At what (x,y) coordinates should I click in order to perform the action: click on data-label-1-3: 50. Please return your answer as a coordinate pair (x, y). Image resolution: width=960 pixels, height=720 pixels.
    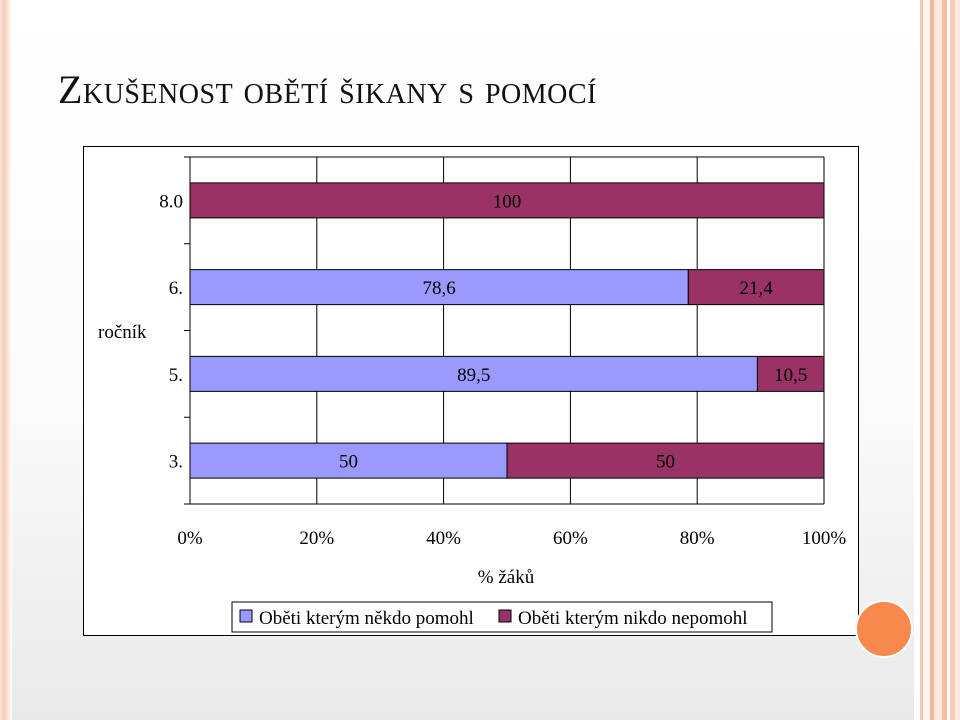
    Looking at the image, I should click on (665, 462).